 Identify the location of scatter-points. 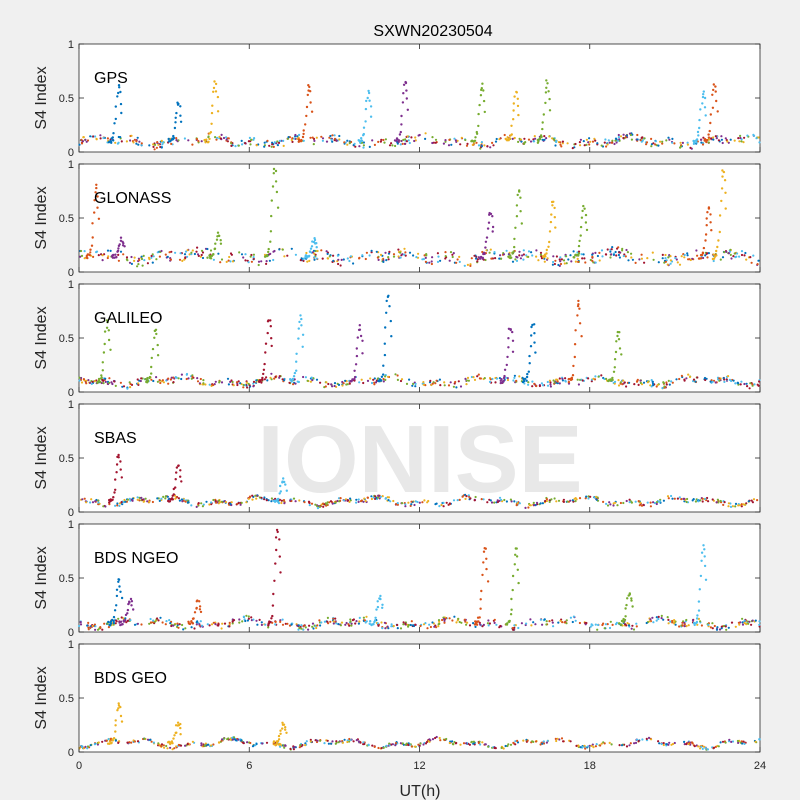
(419, 342).